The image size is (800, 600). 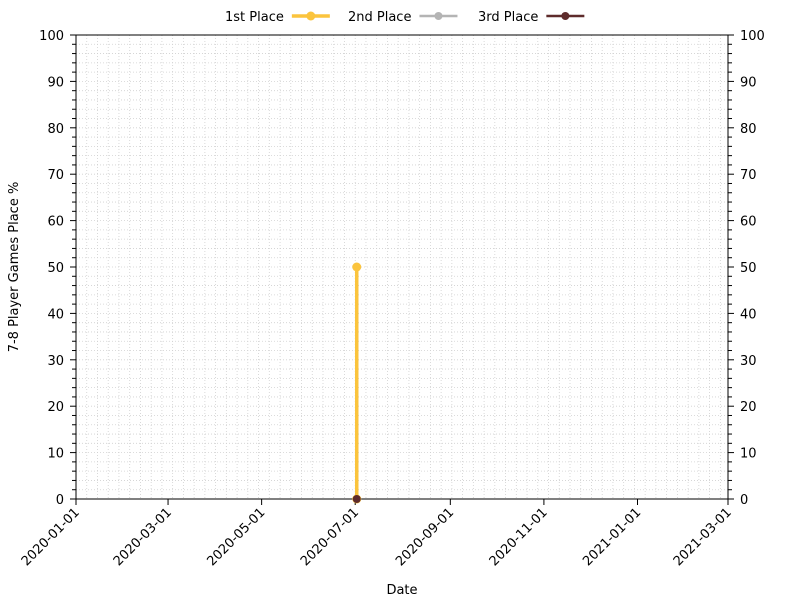 What do you see at coordinates (357, 383) in the screenshot?
I see `series-layer` at bounding box center [357, 383].